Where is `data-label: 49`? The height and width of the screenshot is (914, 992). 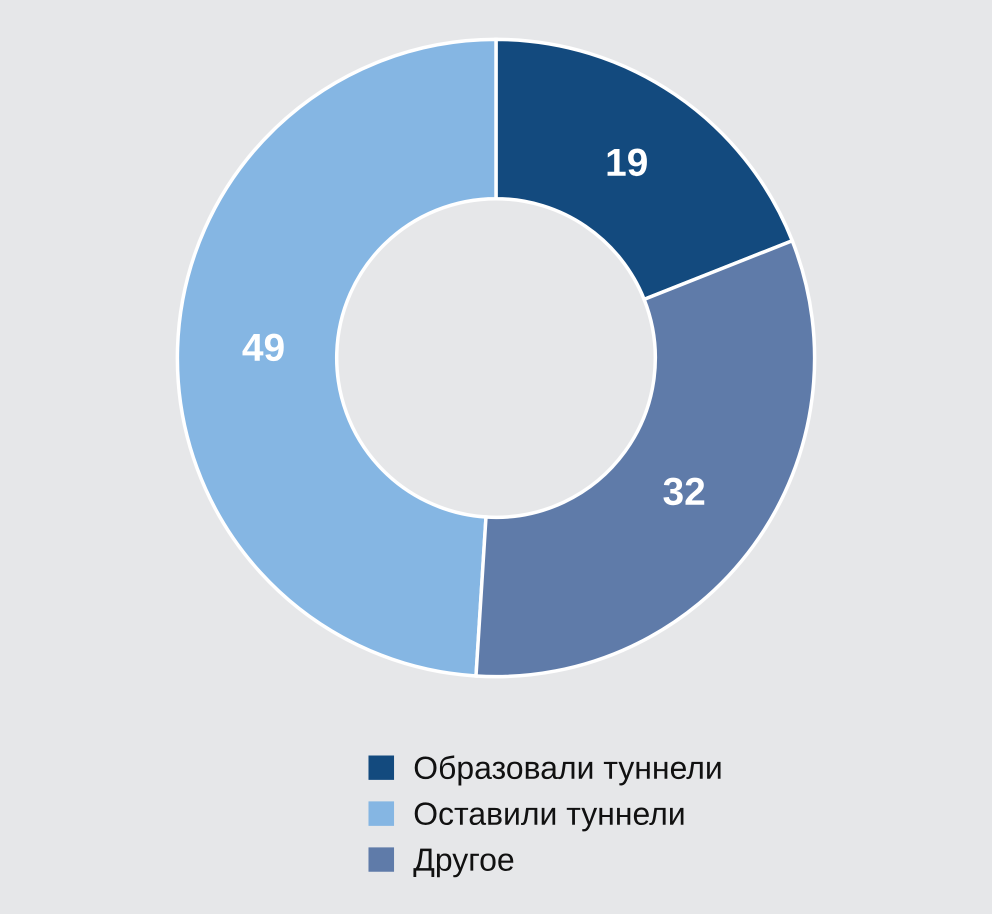
data-label: 49 is located at coordinates (263, 348).